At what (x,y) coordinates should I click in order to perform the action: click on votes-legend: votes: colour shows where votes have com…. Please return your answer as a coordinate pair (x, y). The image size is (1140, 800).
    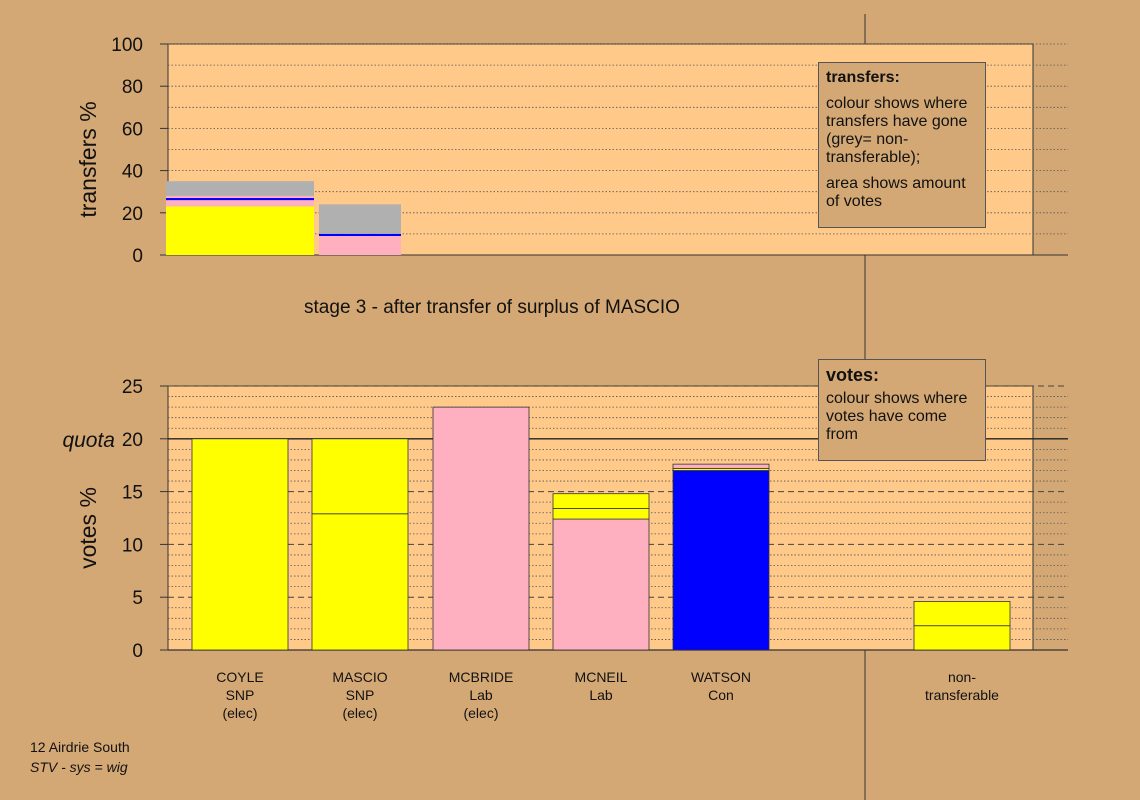
    Looking at the image, I should click on (902, 410).